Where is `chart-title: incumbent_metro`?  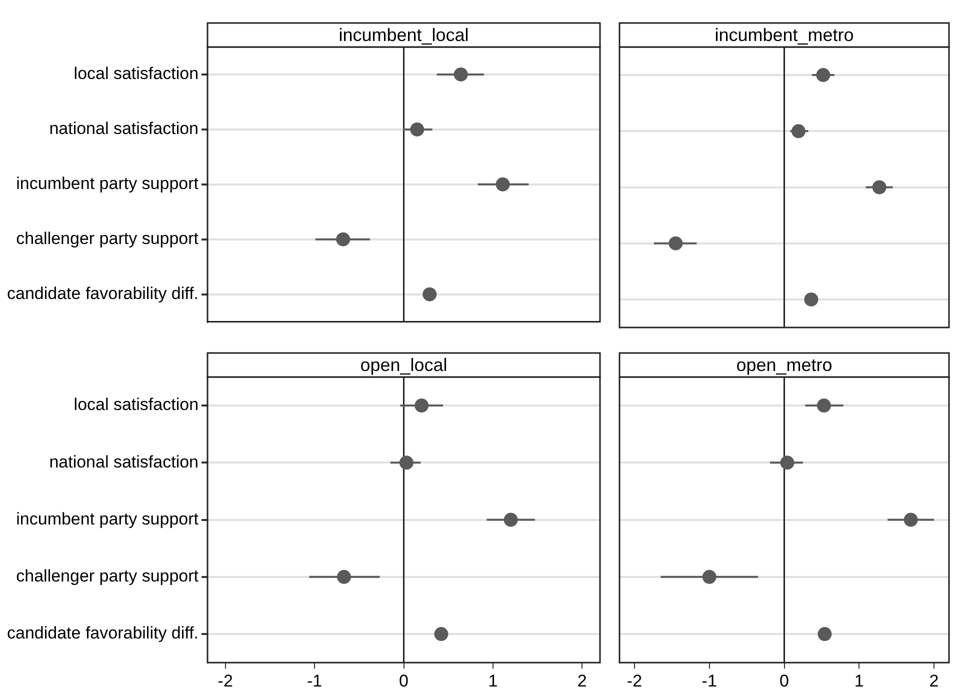
chart-title: incumbent_metro is located at coordinates (784, 34).